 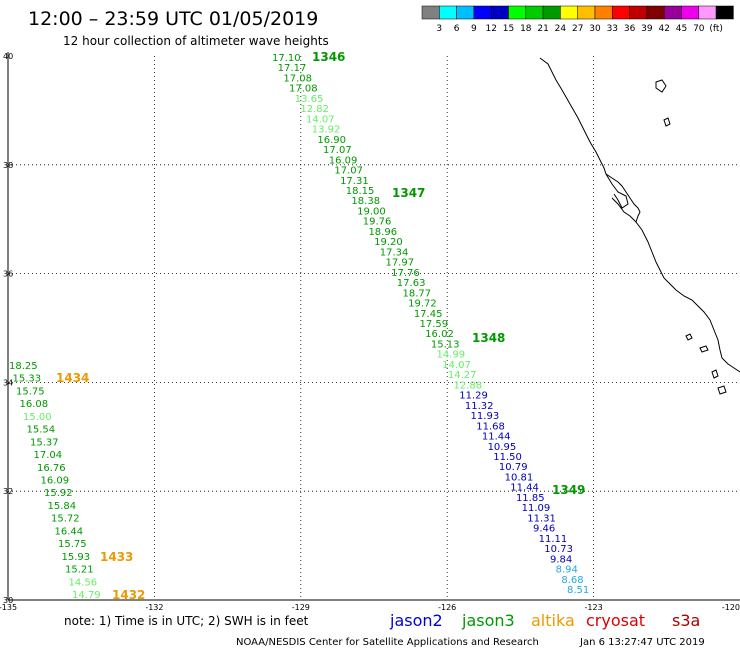 I want to click on scale-label: 18, so click(x=526, y=29).